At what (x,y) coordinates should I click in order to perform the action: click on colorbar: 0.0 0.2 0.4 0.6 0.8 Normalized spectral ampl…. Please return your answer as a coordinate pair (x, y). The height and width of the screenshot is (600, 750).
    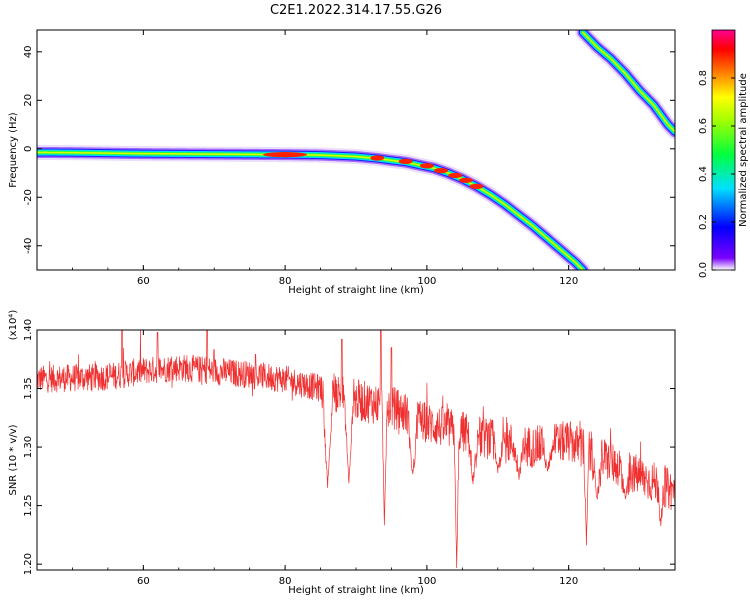
    Looking at the image, I should click on (723, 153).